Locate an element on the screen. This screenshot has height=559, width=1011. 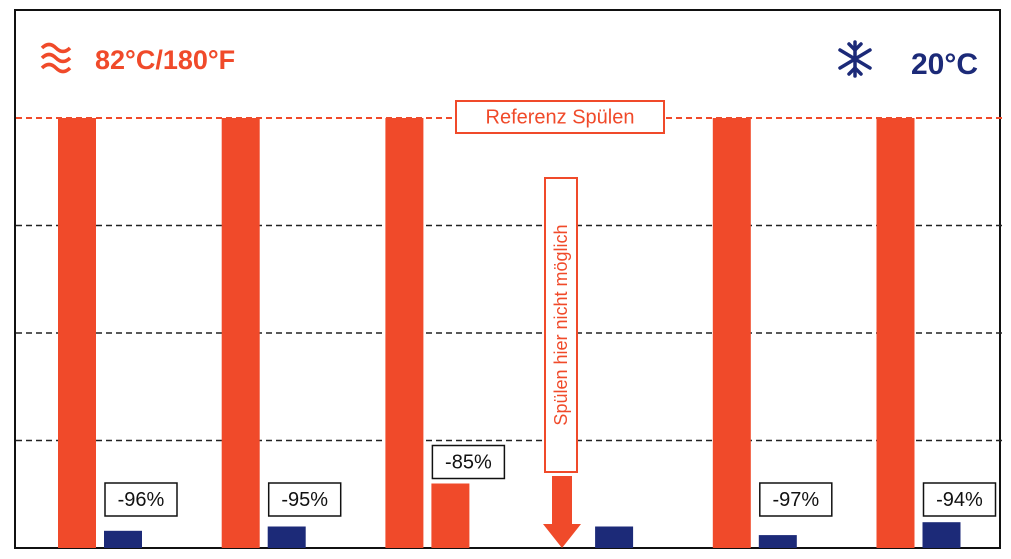
data-label: -97% is located at coordinates (795, 500).